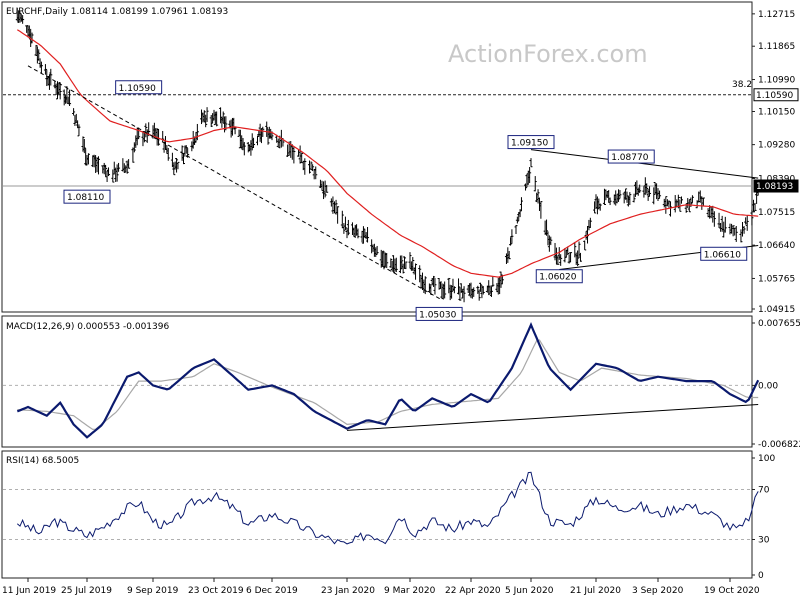 The image size is (800, 604). Describe the element at coordinates (86, 591) in the screenshot. I see `x-tick-label: 25 Jul 2019` at that location.